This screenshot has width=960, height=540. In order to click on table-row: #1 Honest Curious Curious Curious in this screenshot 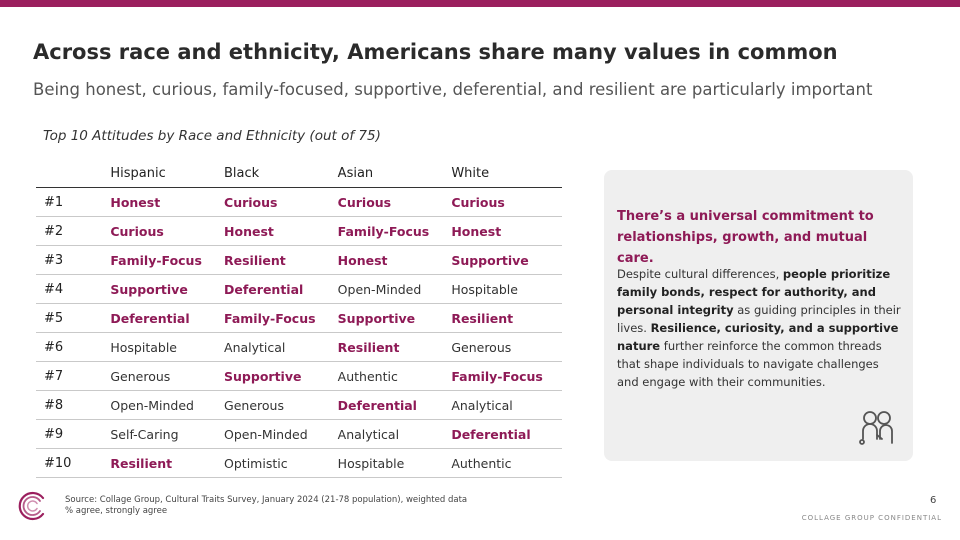, I will do `click(299, 202)`.